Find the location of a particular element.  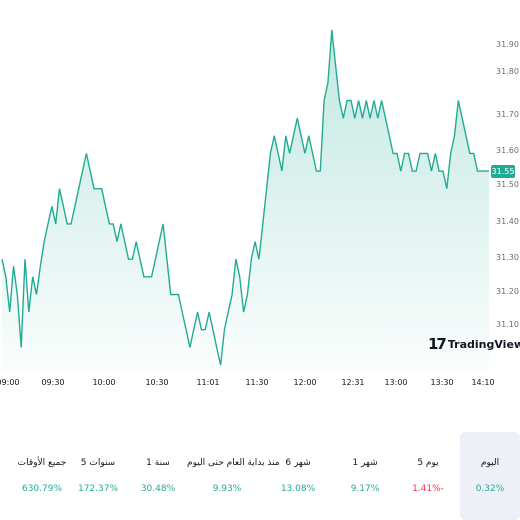

tradingview-logo: 17 TradingView is located at coordinates (474, 344).